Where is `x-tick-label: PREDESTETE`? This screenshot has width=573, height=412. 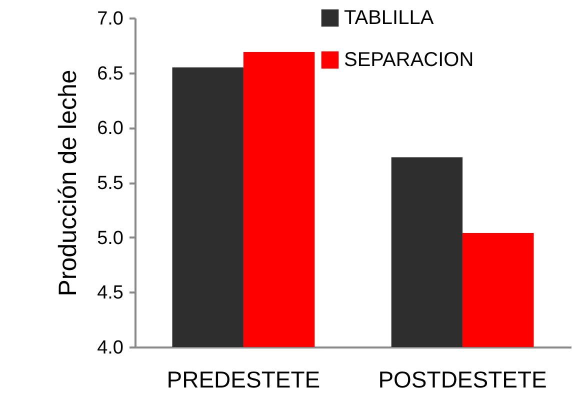 x-tick-label: PREDESTETE is located at coordinates (243, 379).